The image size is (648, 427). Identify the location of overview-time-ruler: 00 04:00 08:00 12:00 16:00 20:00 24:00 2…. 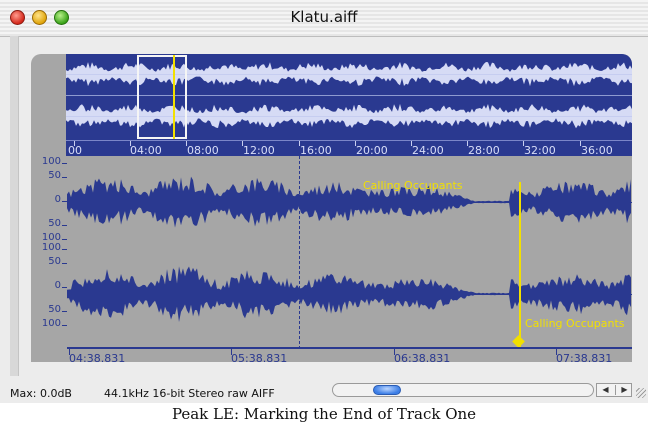
(349, 148).